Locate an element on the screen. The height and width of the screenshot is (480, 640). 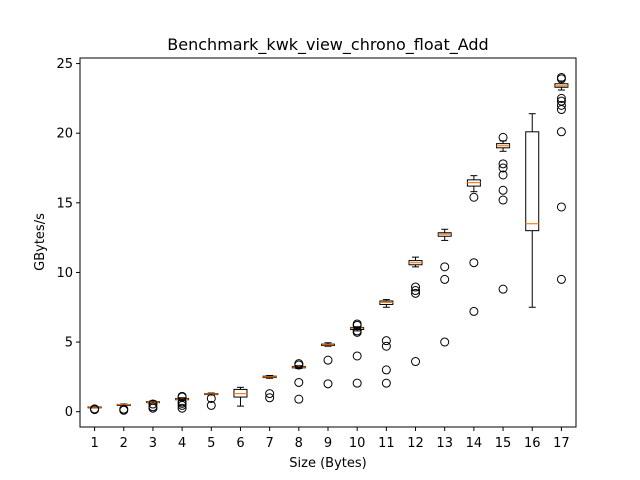
x-tick-label: 3 is located at coordinates (153, 443).